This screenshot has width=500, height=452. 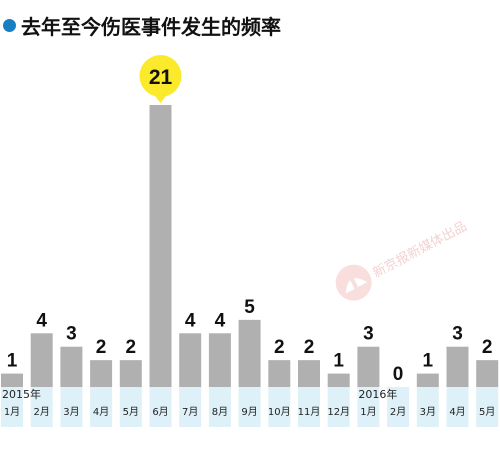 What do you see at coordinates (9, 25) in the screenshot?
I see `title-bullet-icon` at bounding box center [9, 25].